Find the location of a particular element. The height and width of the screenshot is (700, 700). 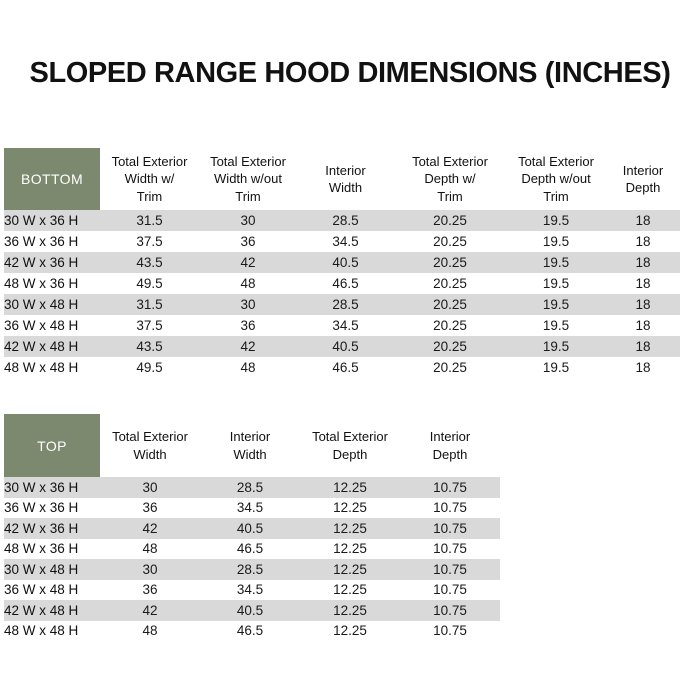

column-header: Total Exterior Width is located at coordinates (150, 445).